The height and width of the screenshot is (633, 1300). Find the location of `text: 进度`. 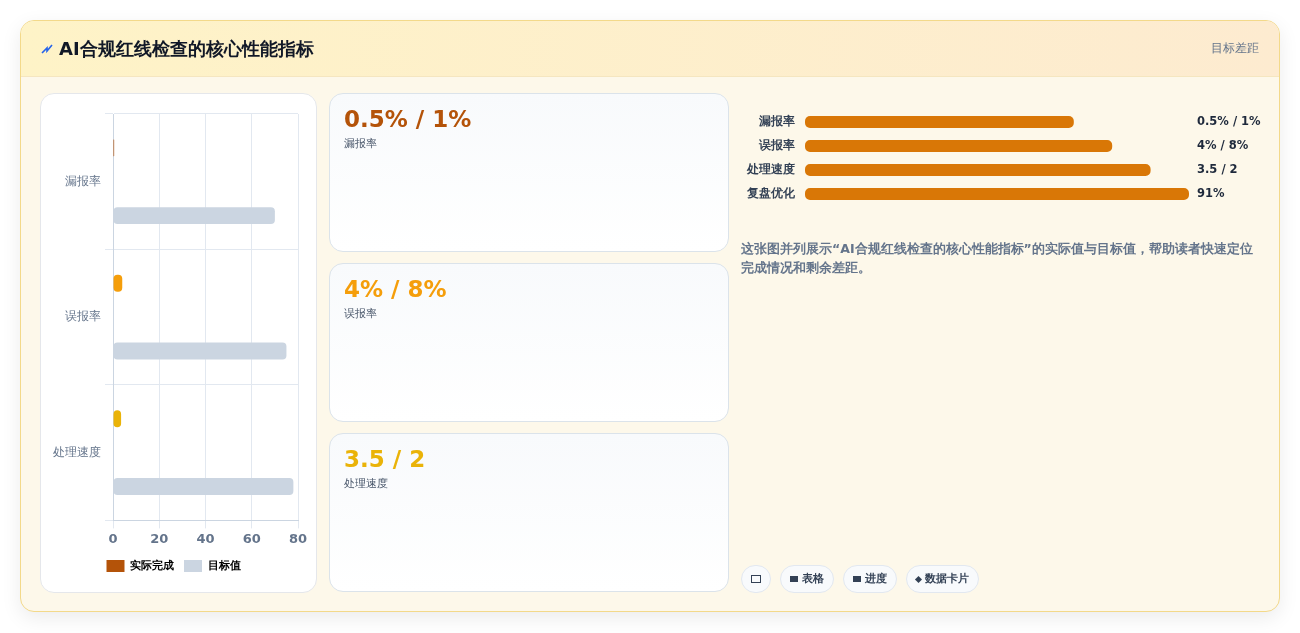

text: 进度 is located at coordinates (876, 579).